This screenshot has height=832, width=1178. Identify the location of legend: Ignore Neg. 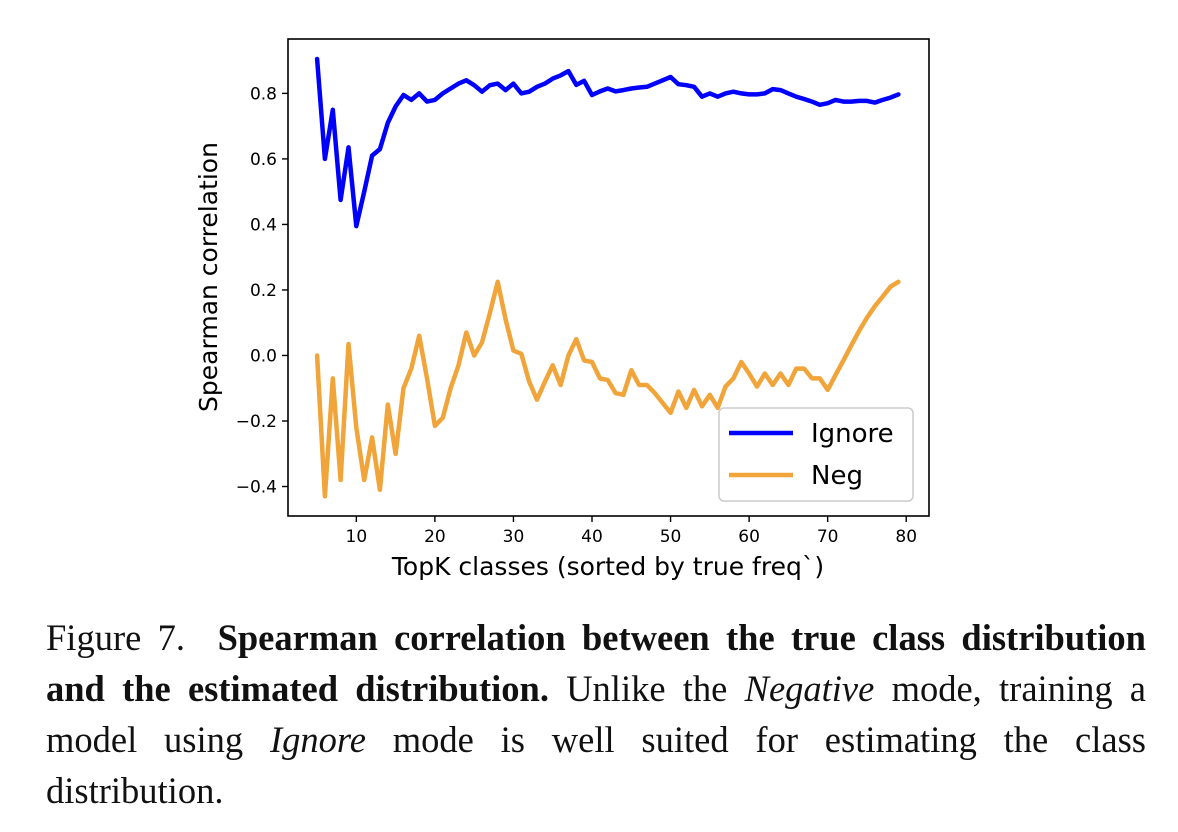
(816, 454).